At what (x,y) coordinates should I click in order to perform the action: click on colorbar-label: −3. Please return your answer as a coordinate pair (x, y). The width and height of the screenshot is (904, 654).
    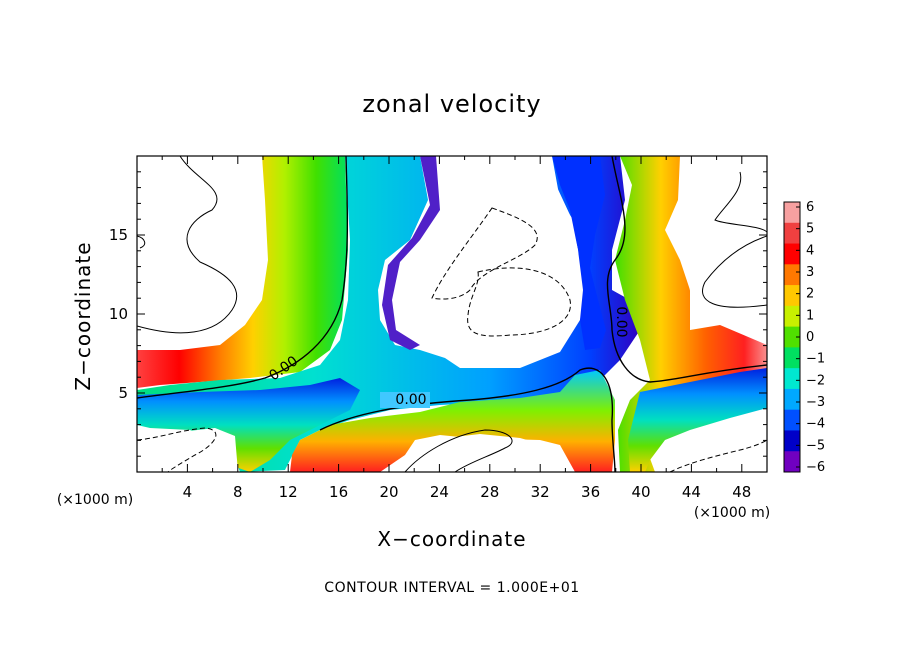
    Looking at the image, I should click on (815, 402).